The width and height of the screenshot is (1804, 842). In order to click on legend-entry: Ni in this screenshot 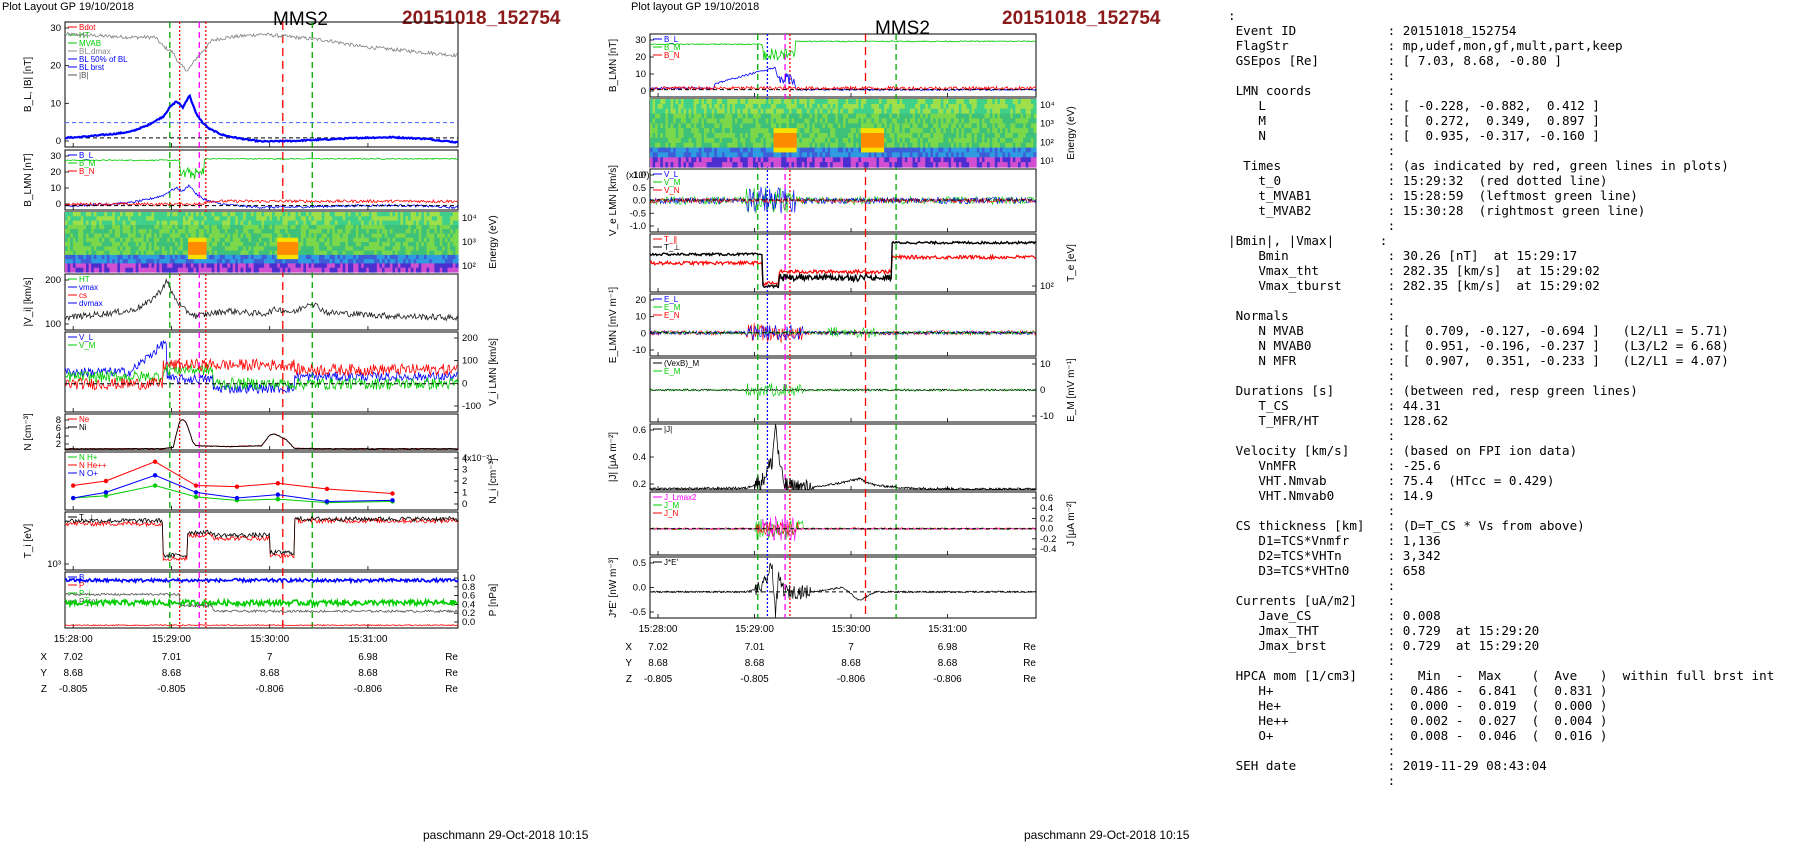, I will do `click(83, 427)`.